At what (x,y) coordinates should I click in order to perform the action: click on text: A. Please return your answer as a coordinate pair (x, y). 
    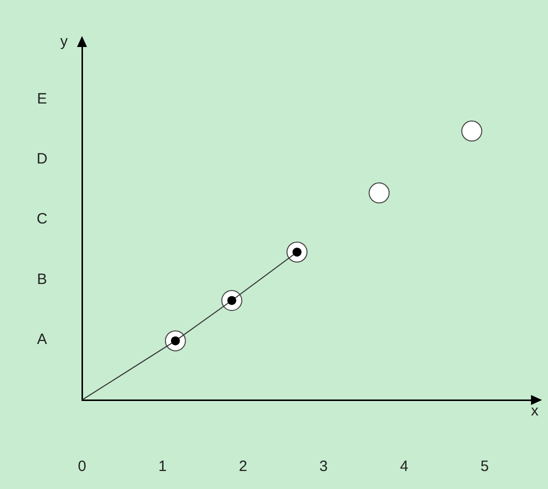
    Looking at the image, I should click on (42, 339).